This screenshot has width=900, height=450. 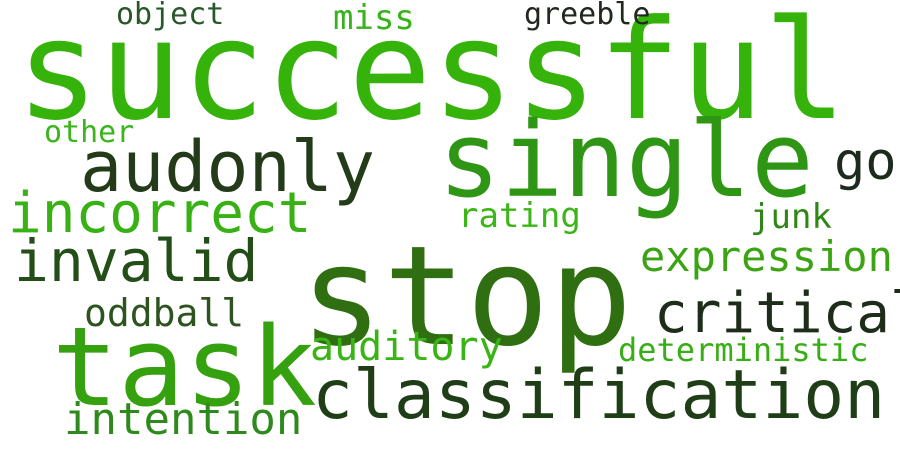 I want to click on word-invalid: invalid, so click(x=136, y=261).